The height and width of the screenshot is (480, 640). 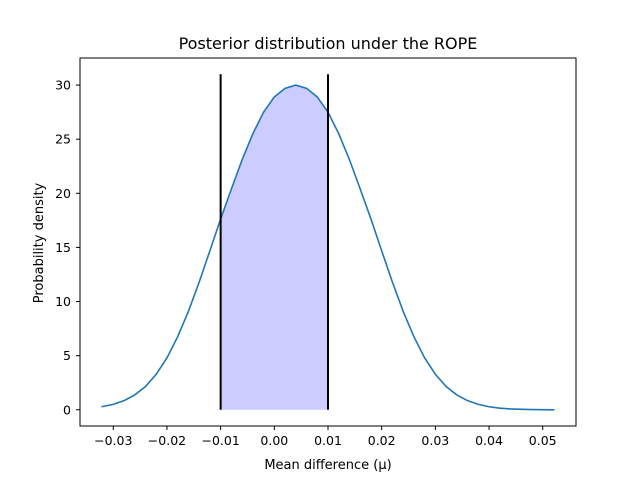 I want to click on x-tick-label: 0.02, so click(x=382, y=440).